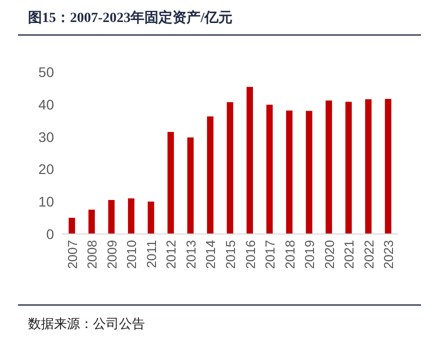  Describe the element at coordinates (112, 254) in the screenshot. I see `x-tick-label: 2009` at that location.